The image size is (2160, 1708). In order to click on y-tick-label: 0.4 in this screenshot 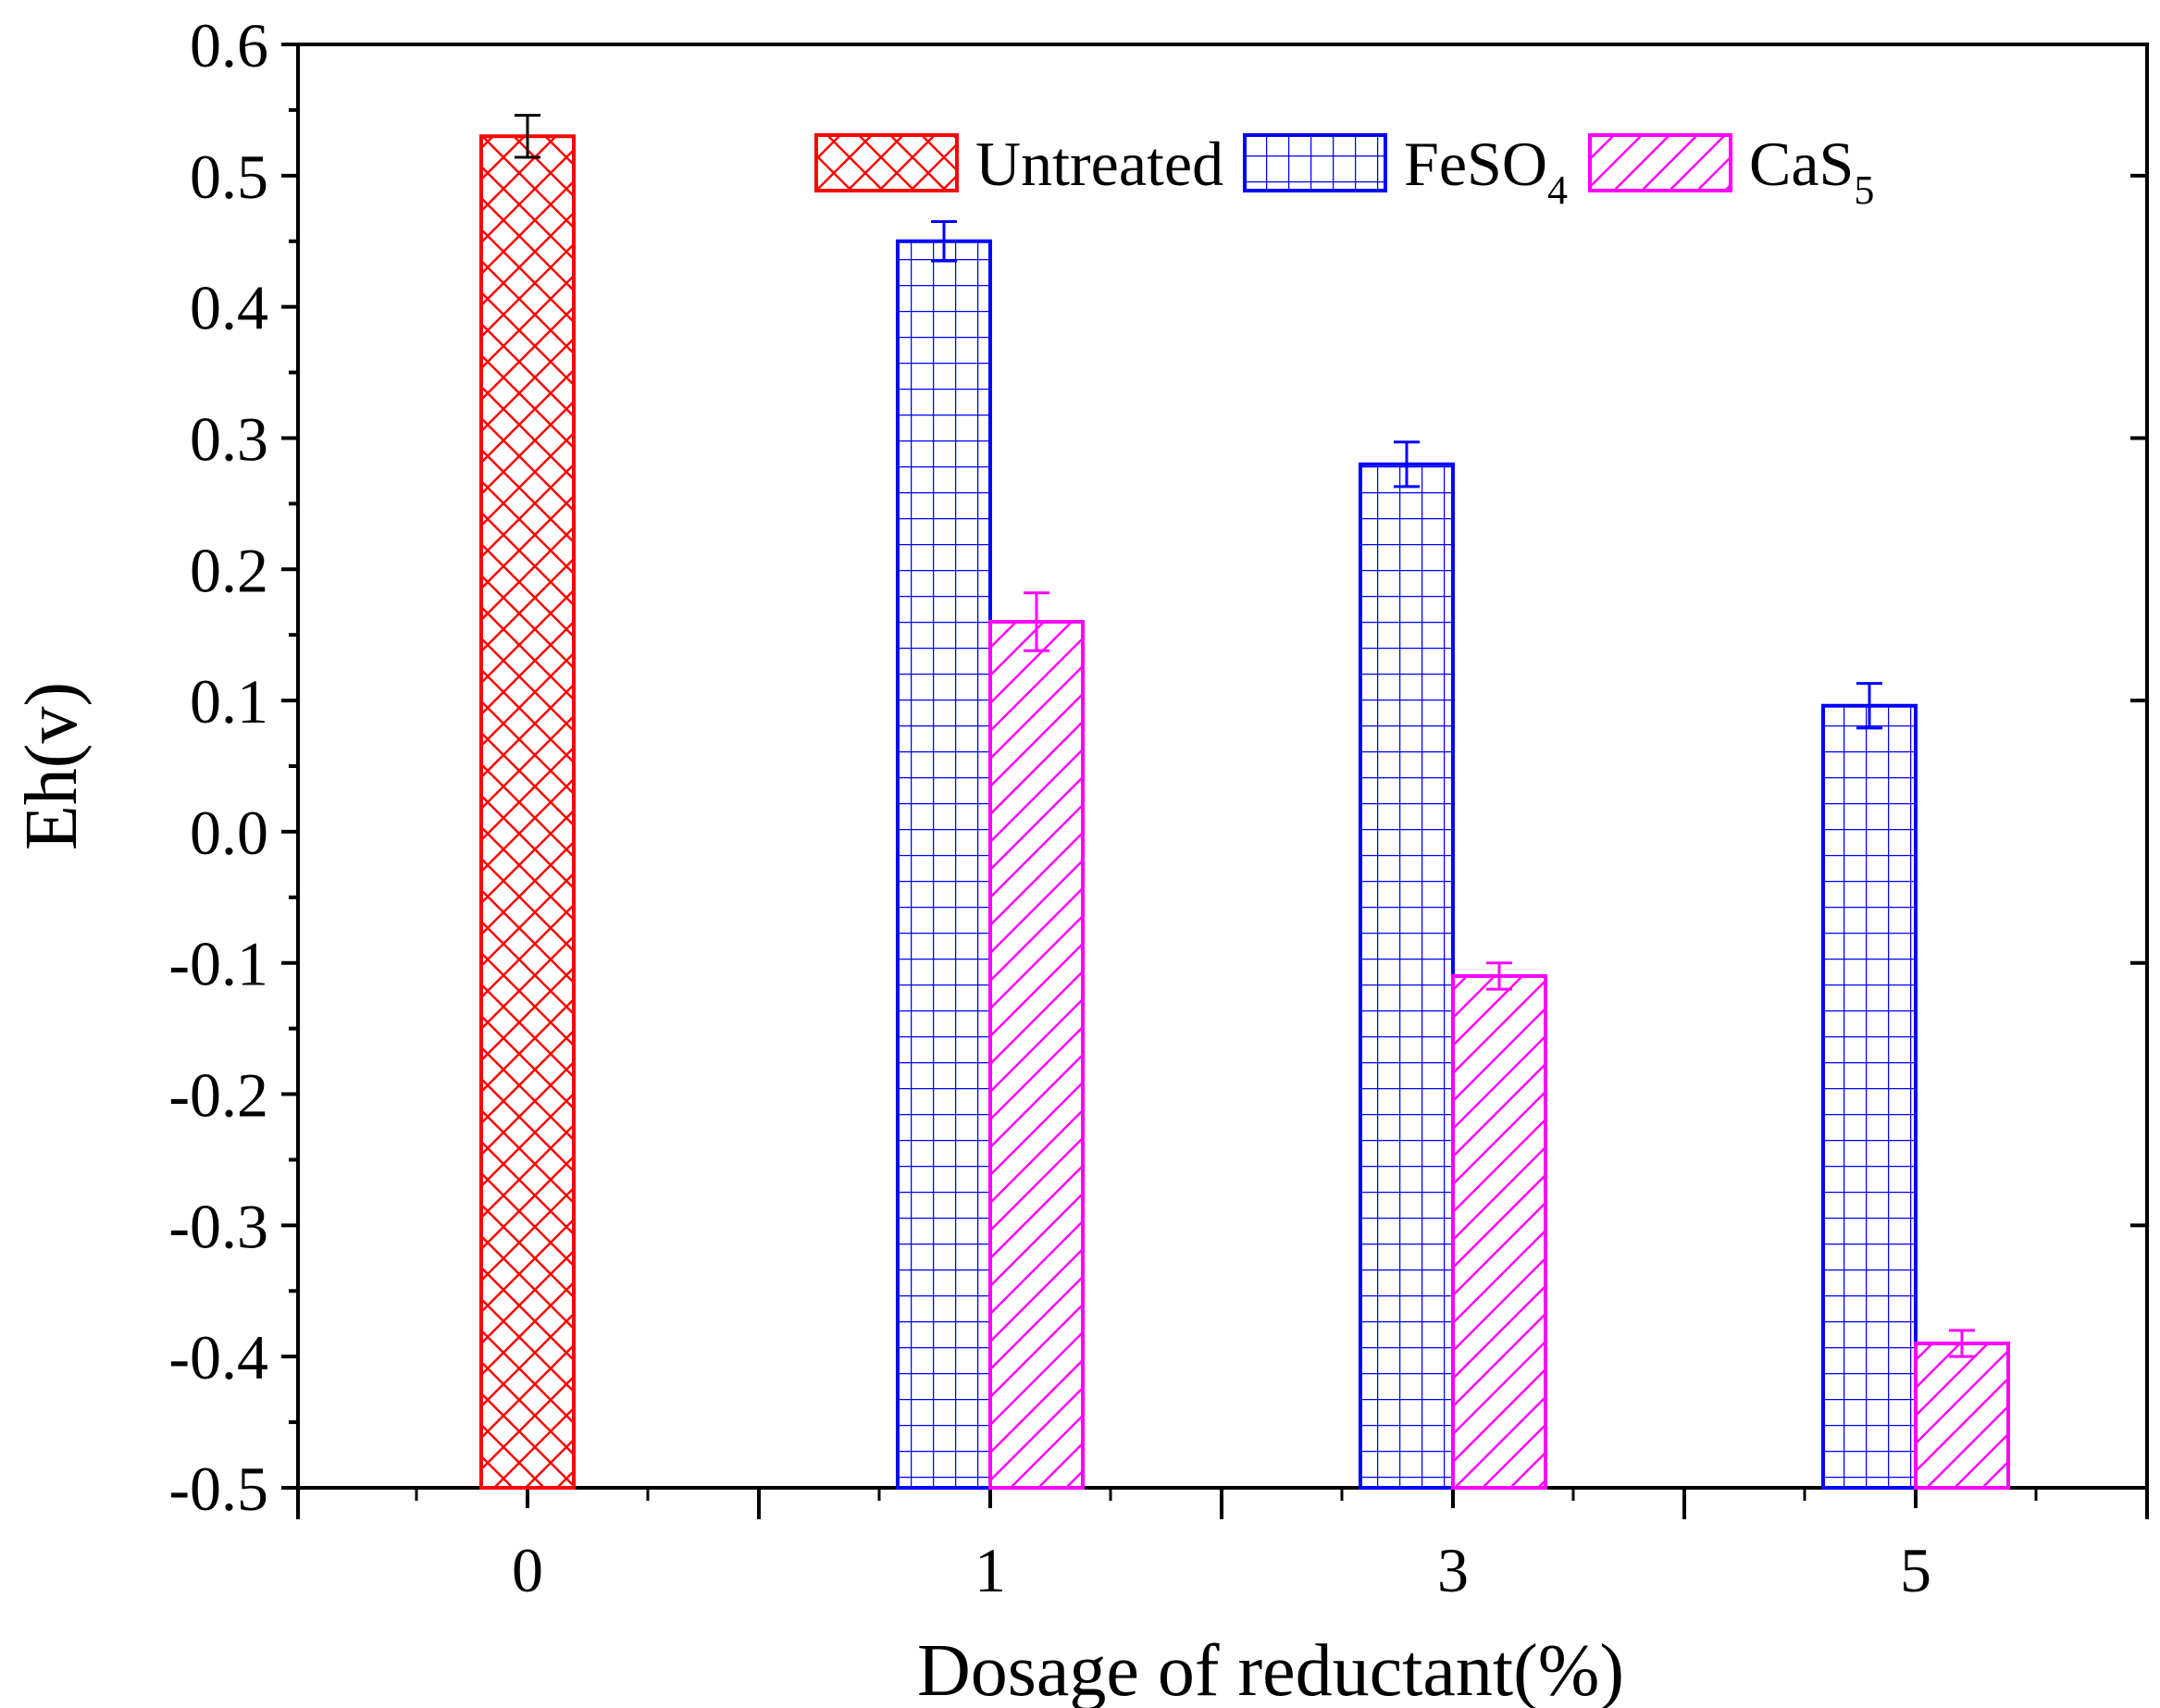, I will do `click(229, 308)`.